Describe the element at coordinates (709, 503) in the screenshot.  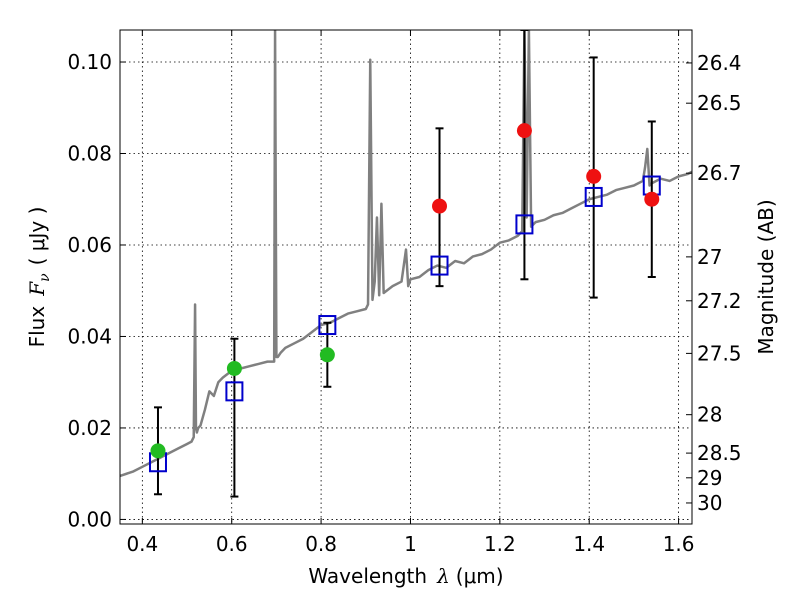
I see `mag-tick-label: 30` at that location.